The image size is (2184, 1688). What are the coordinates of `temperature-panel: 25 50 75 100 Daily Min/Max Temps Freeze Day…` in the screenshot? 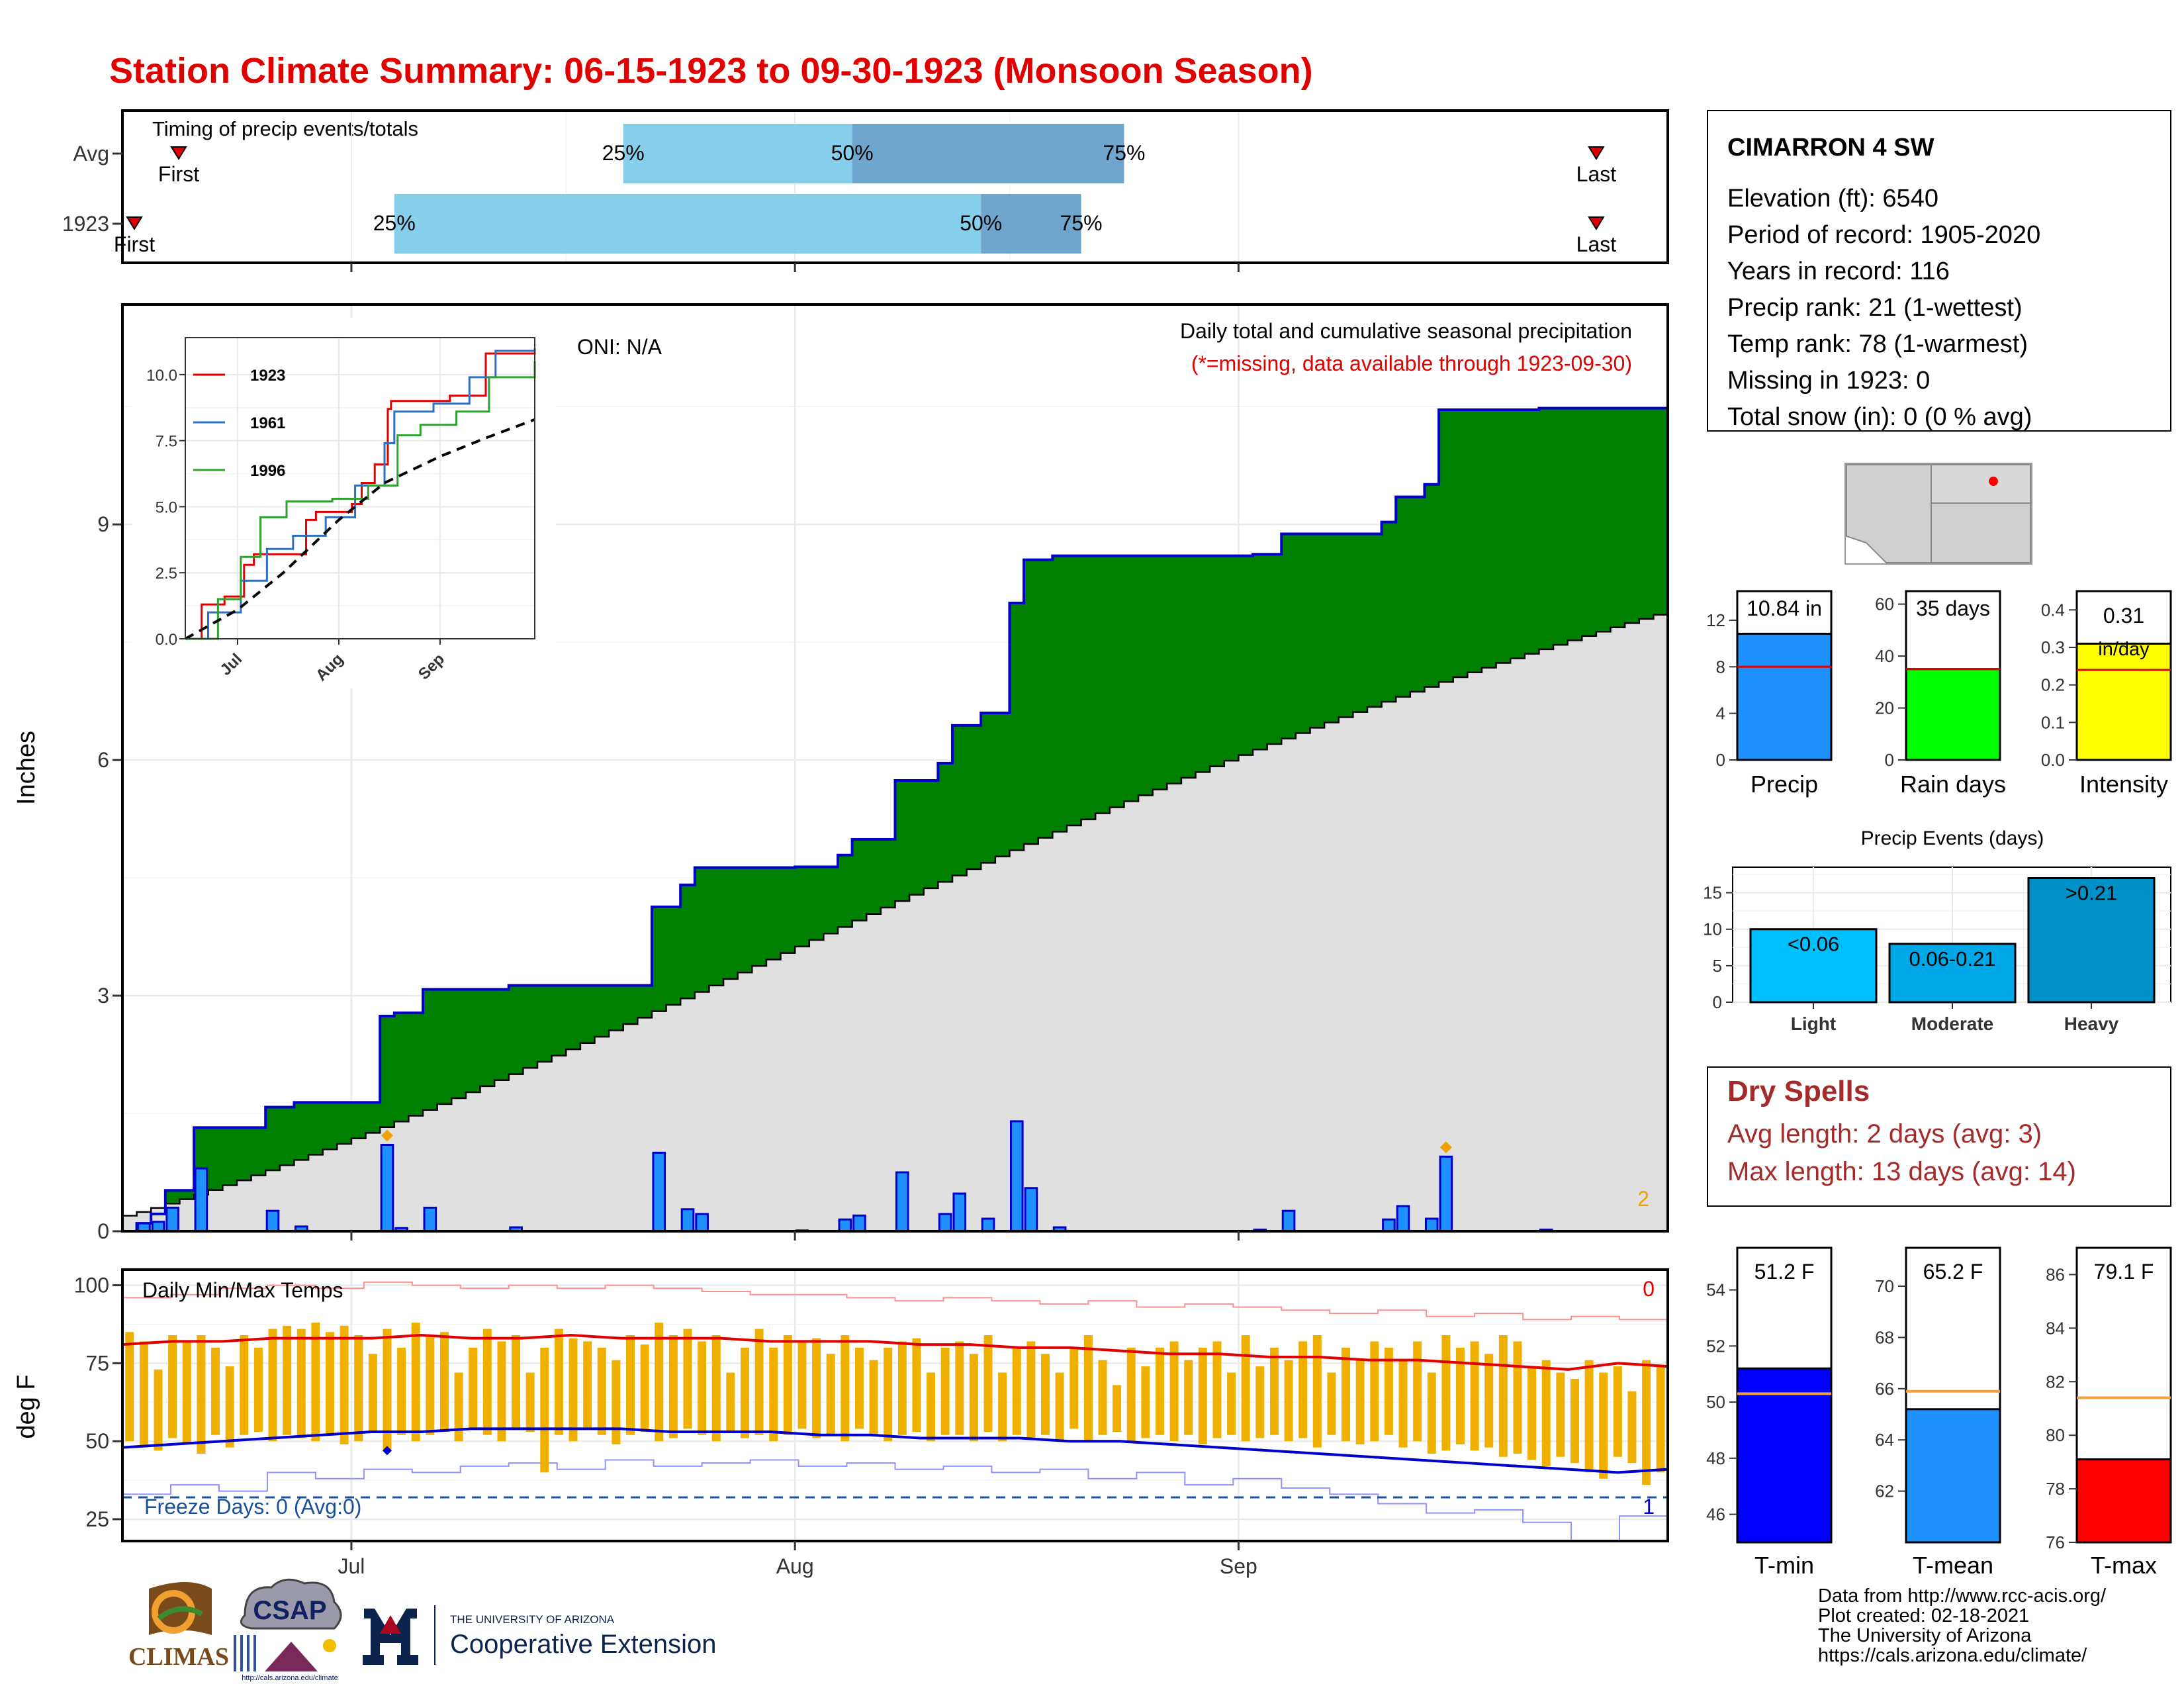 It's located at (841, 1405).